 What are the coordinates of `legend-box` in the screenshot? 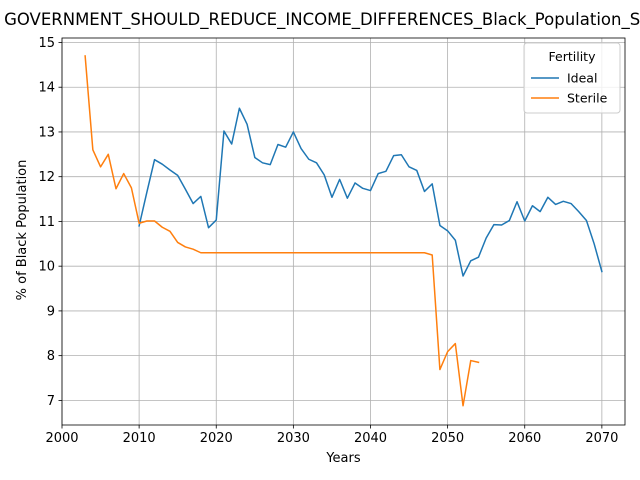 It's located at (572, 78).